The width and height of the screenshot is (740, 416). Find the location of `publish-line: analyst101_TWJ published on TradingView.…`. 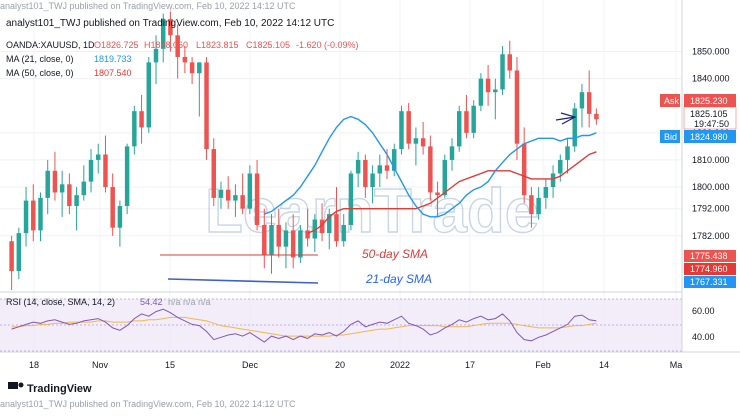

publish-line: analyst101_TWJ published on TradingView.… is located at coordinates (170, 23).